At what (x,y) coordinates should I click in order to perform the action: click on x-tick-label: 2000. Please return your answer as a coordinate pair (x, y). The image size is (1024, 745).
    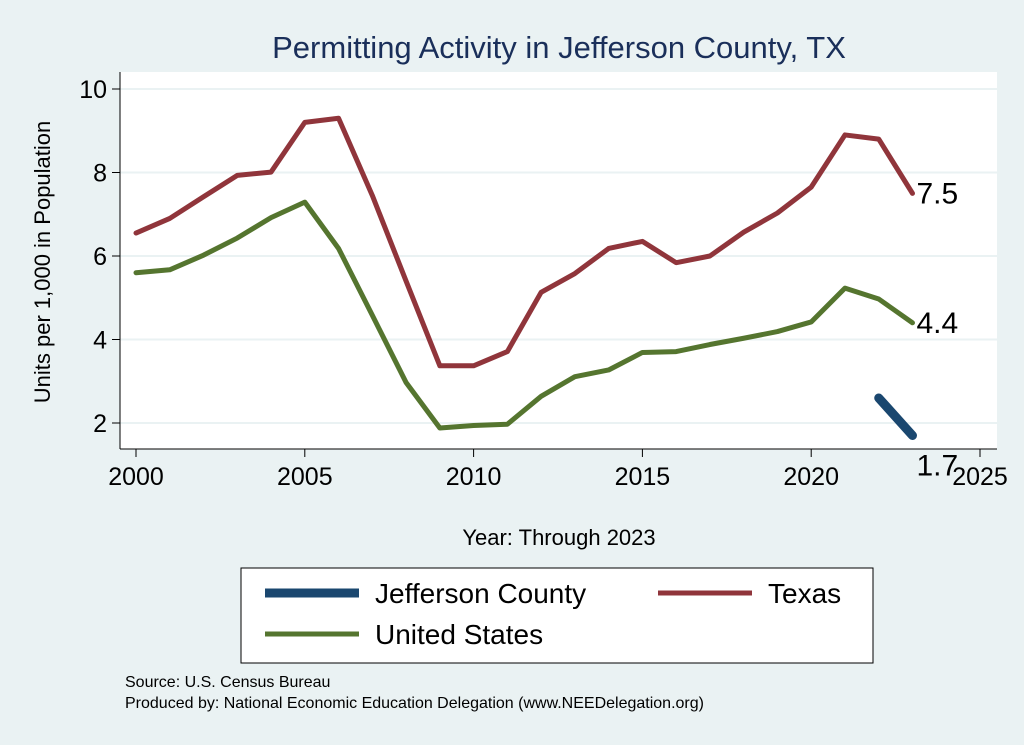
    Looking at the image, I should click on (136, 477).